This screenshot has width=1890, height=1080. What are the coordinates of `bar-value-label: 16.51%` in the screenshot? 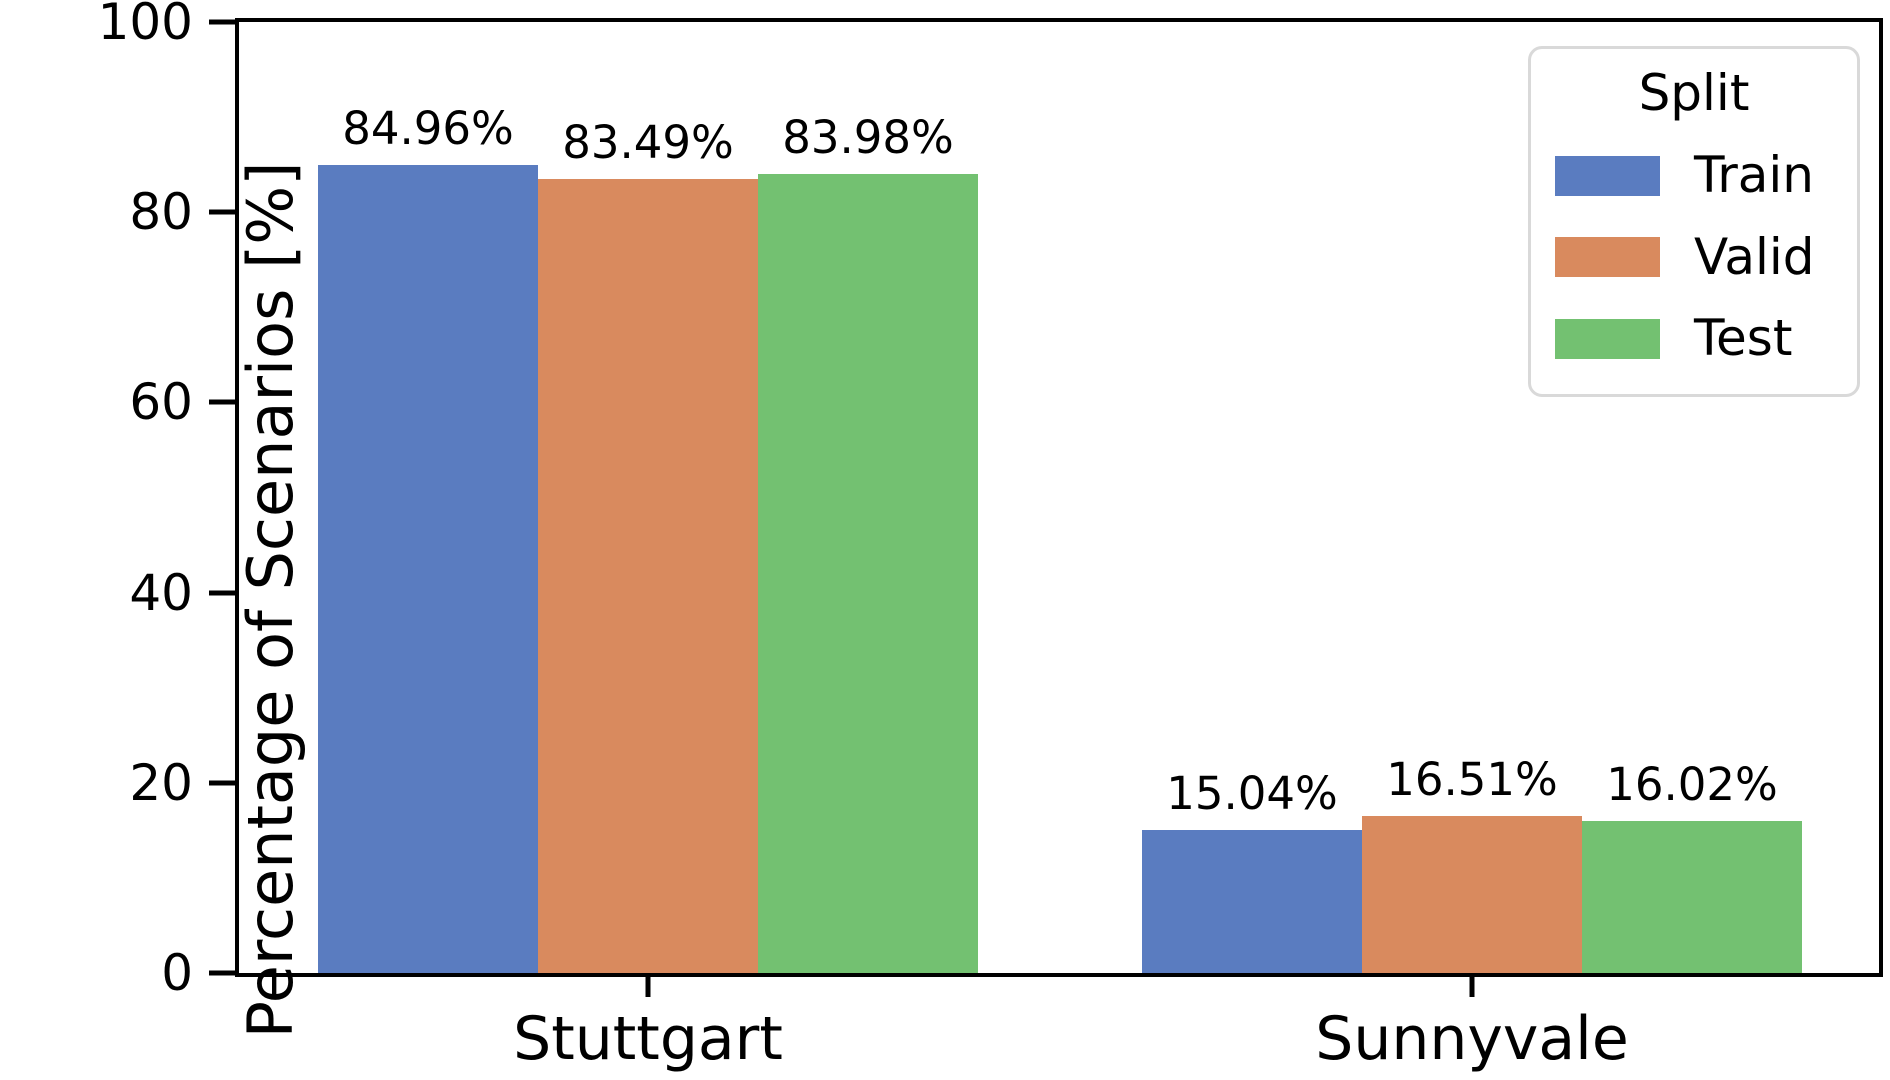 It's located at (1472, 779).